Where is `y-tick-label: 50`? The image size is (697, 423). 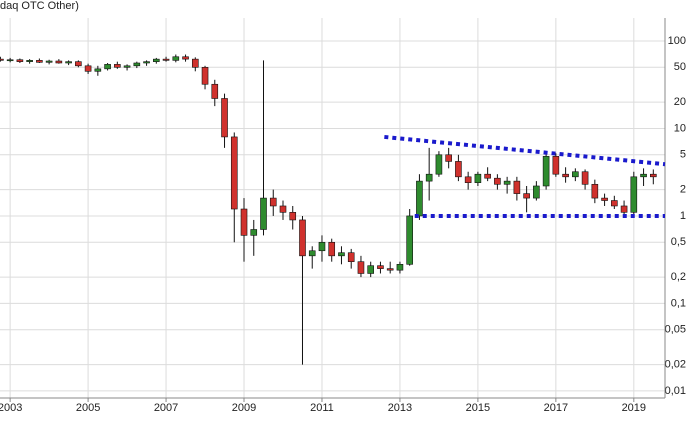 y-tick-label: 50 is located at coordinates (680, 67).